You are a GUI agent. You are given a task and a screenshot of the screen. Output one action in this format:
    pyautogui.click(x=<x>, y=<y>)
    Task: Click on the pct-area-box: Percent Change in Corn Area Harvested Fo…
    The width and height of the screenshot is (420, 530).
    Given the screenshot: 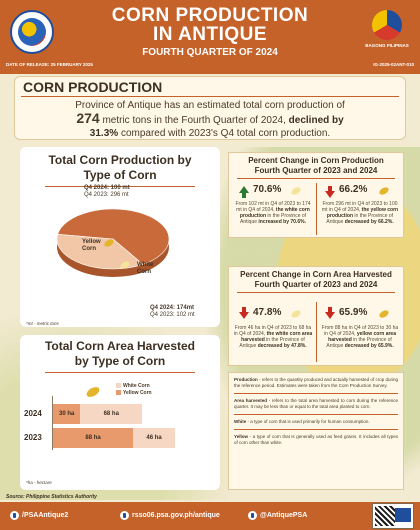 What is the action you would take?
    pyautogui.click(x=316, y=316)
    